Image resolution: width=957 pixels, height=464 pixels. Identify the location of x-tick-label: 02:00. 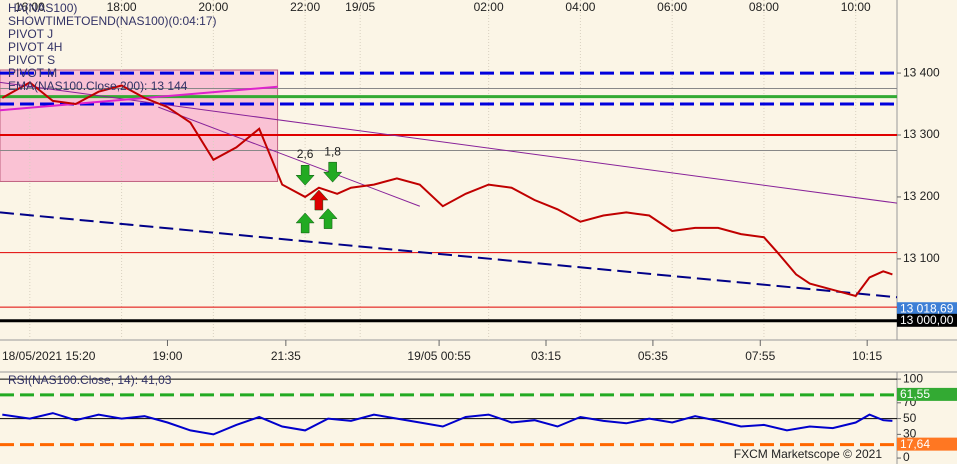
(489, 7).